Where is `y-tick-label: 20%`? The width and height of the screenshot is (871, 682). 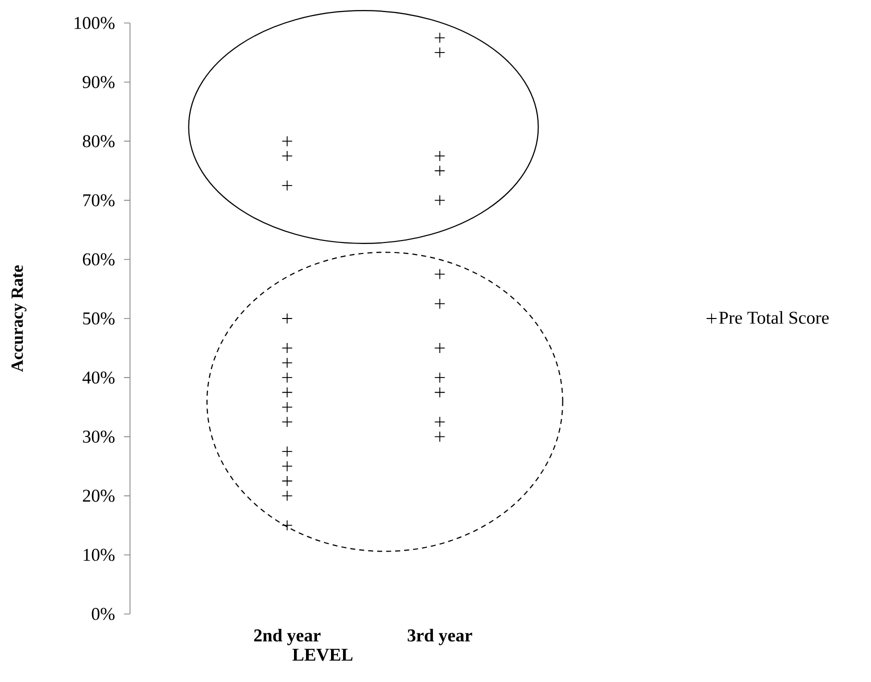 y-tick-label: 20% is located at coordinates (98, 496).